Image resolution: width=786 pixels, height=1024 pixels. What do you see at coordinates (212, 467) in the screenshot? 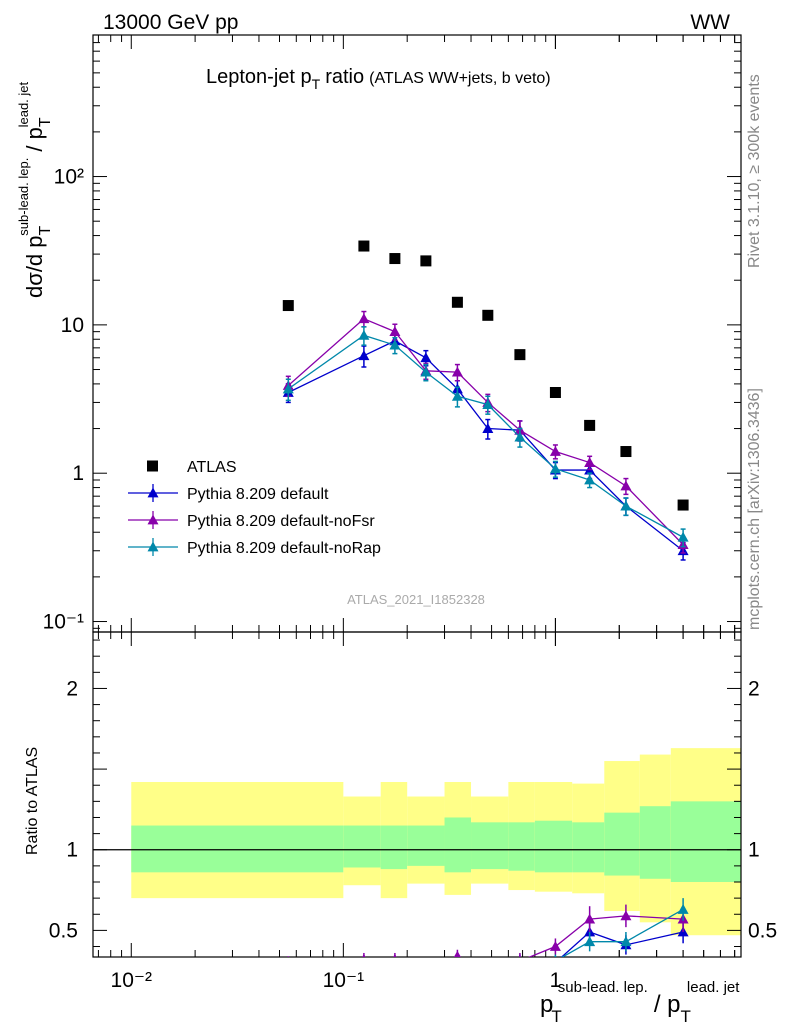
I see `legend-label: ATLAS` at bounding box center [212, 467].